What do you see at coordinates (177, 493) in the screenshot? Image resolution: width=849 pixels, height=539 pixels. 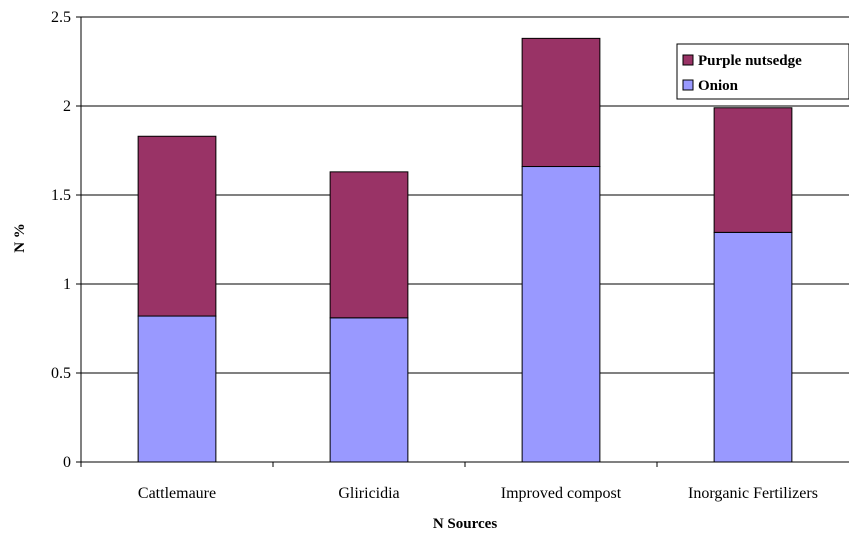 I see `category-label: Cattlemaure` at bounding box center [177, 493].